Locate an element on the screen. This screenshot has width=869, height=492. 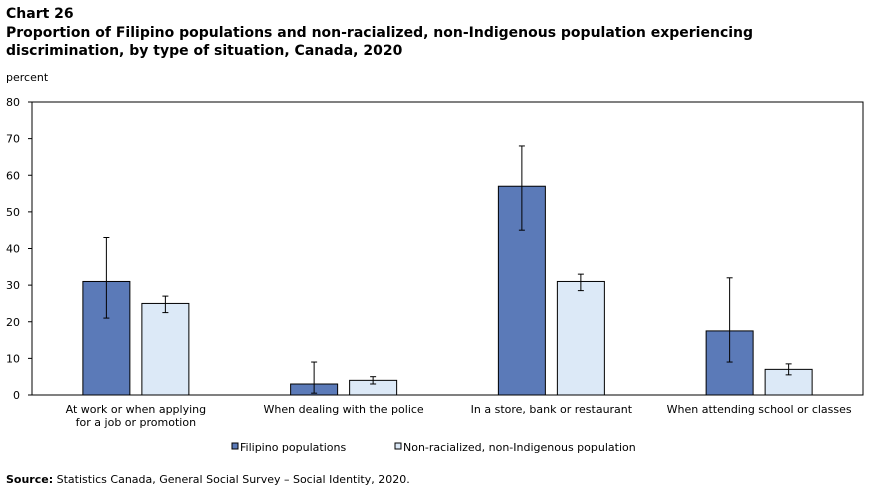
category-label-line: In a store, bank or restaurant is located at coordinates (552, 409).